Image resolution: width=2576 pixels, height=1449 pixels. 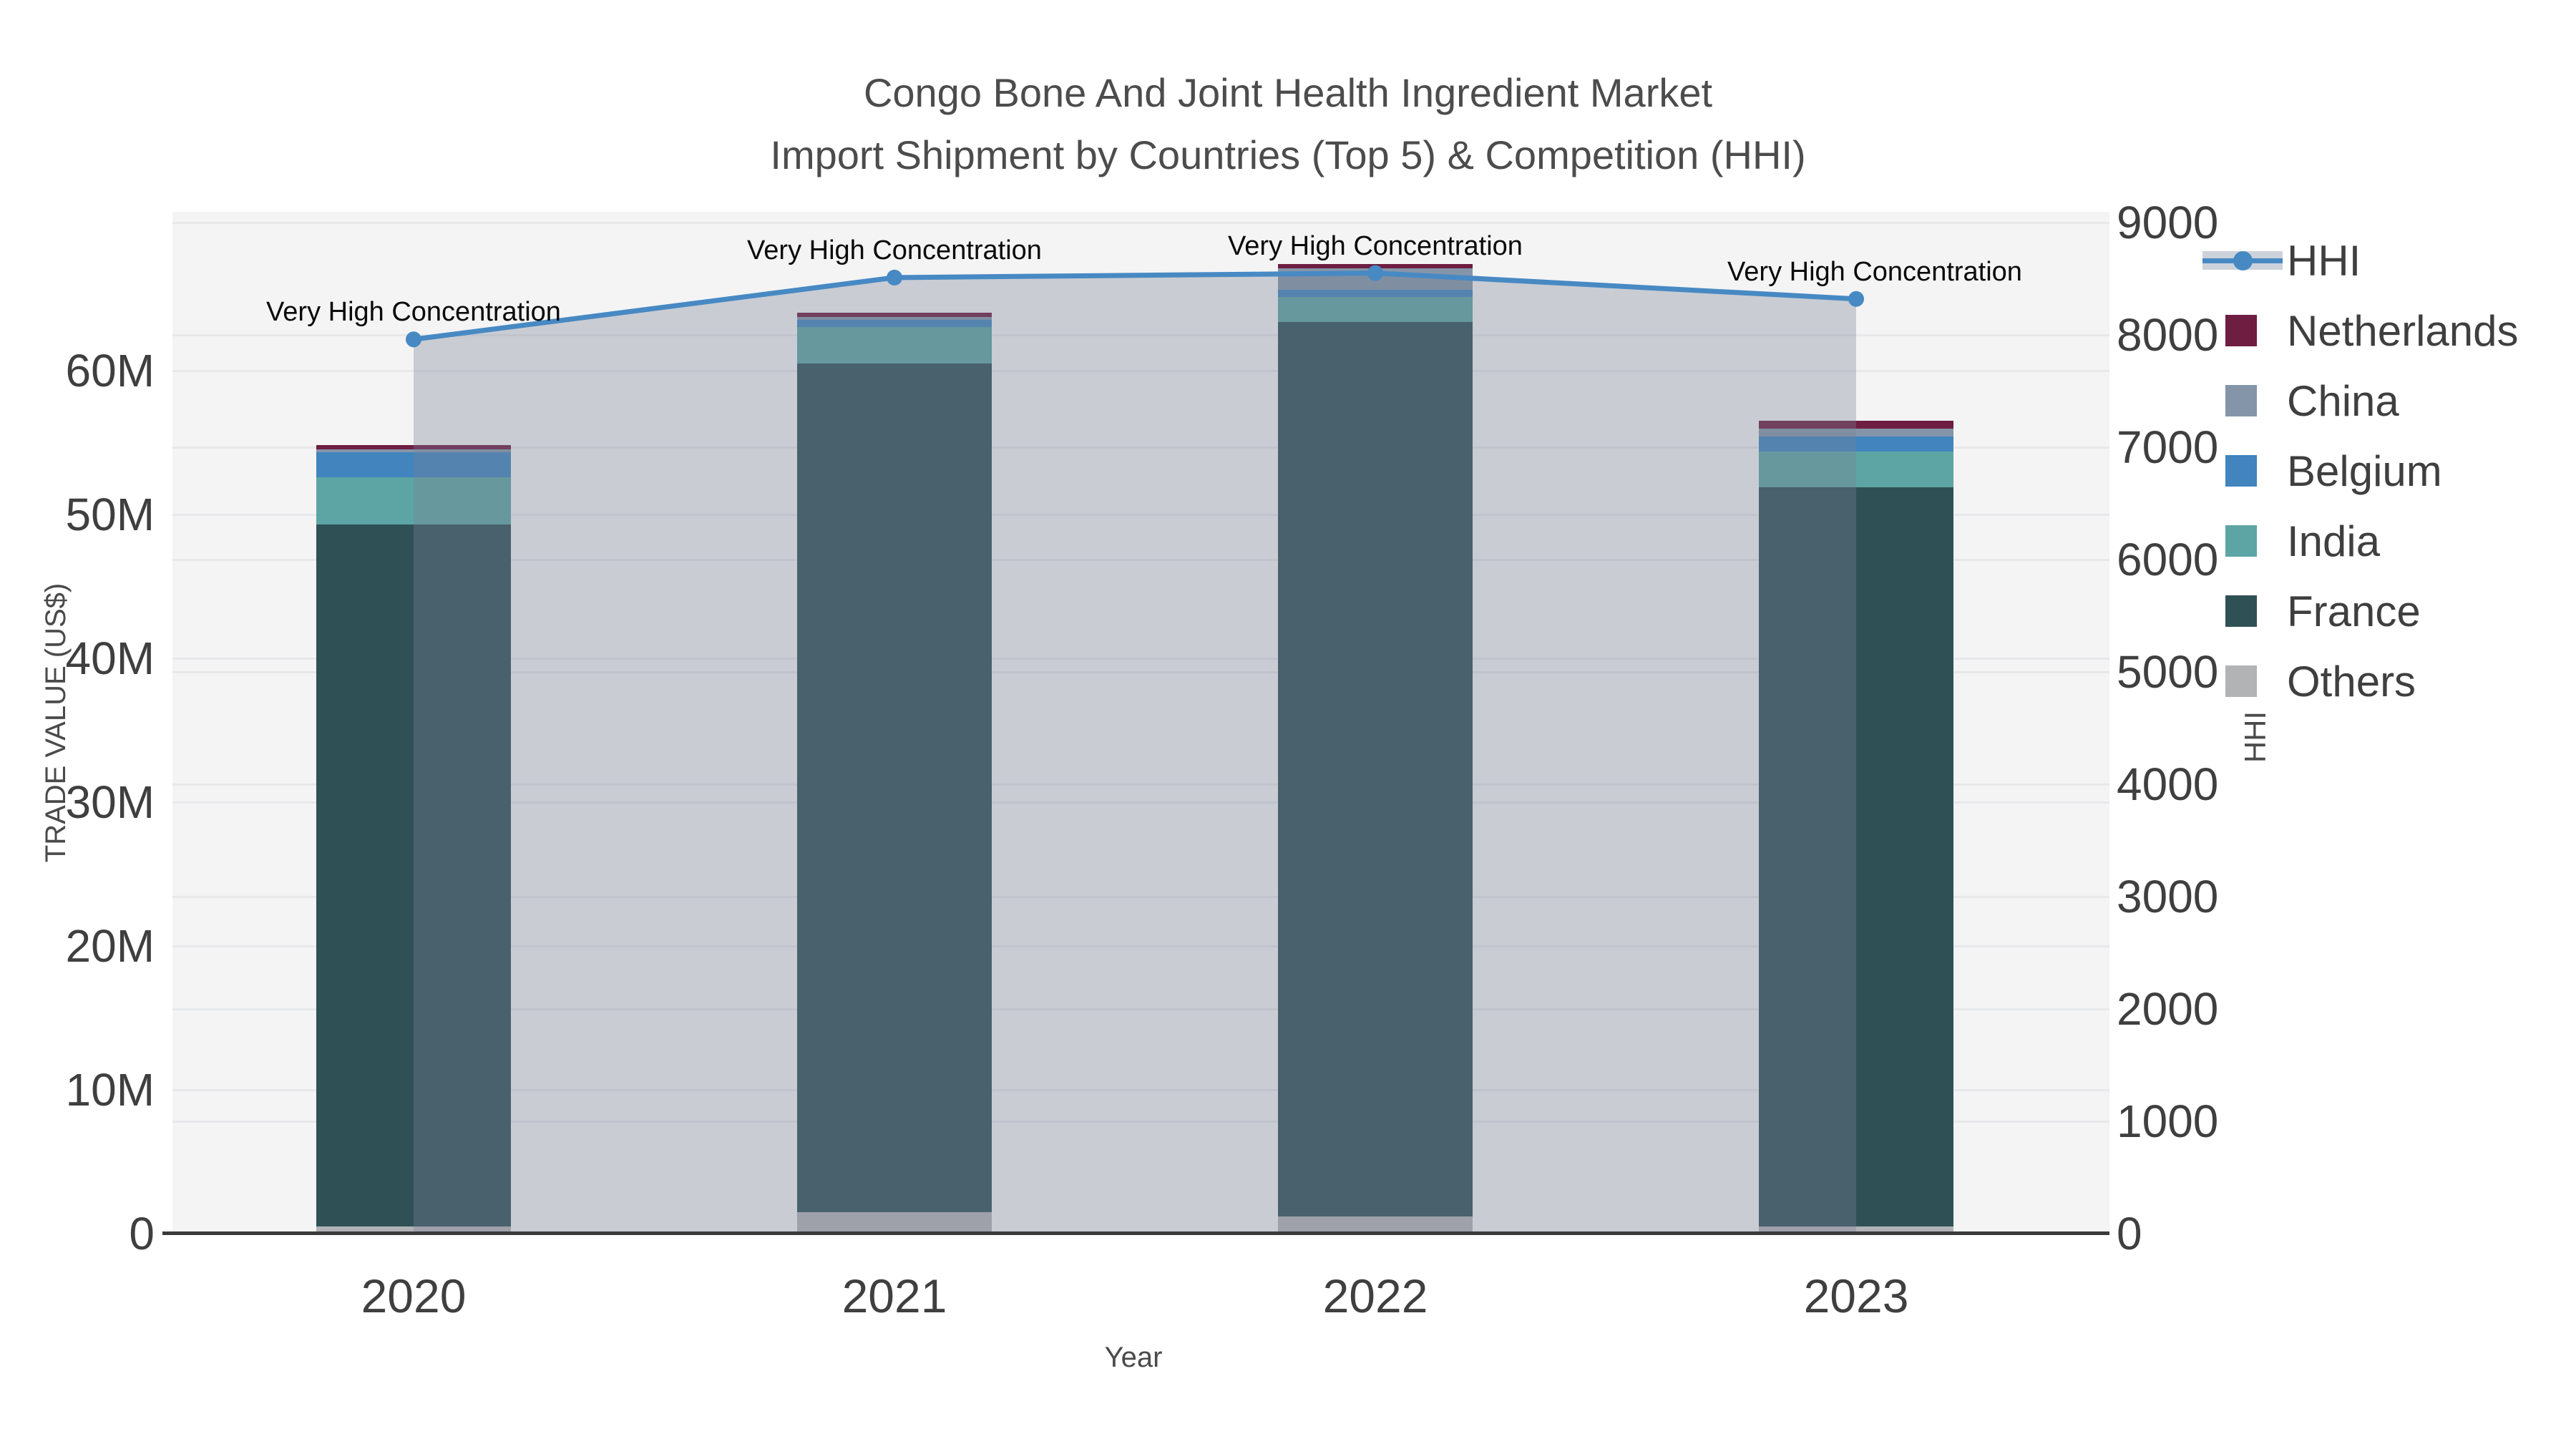 What do you see at coordinates (1856, 444) in the screenshot?
I see `bar-segment-belgium-2023` at bounding box center [1856, 444].